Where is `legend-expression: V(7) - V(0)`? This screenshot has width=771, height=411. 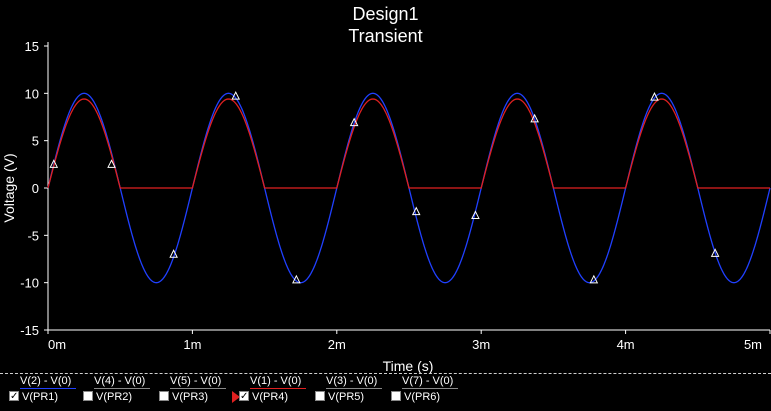 legend-expression: V(7) - V(0) is located at coordinates (428, 381).